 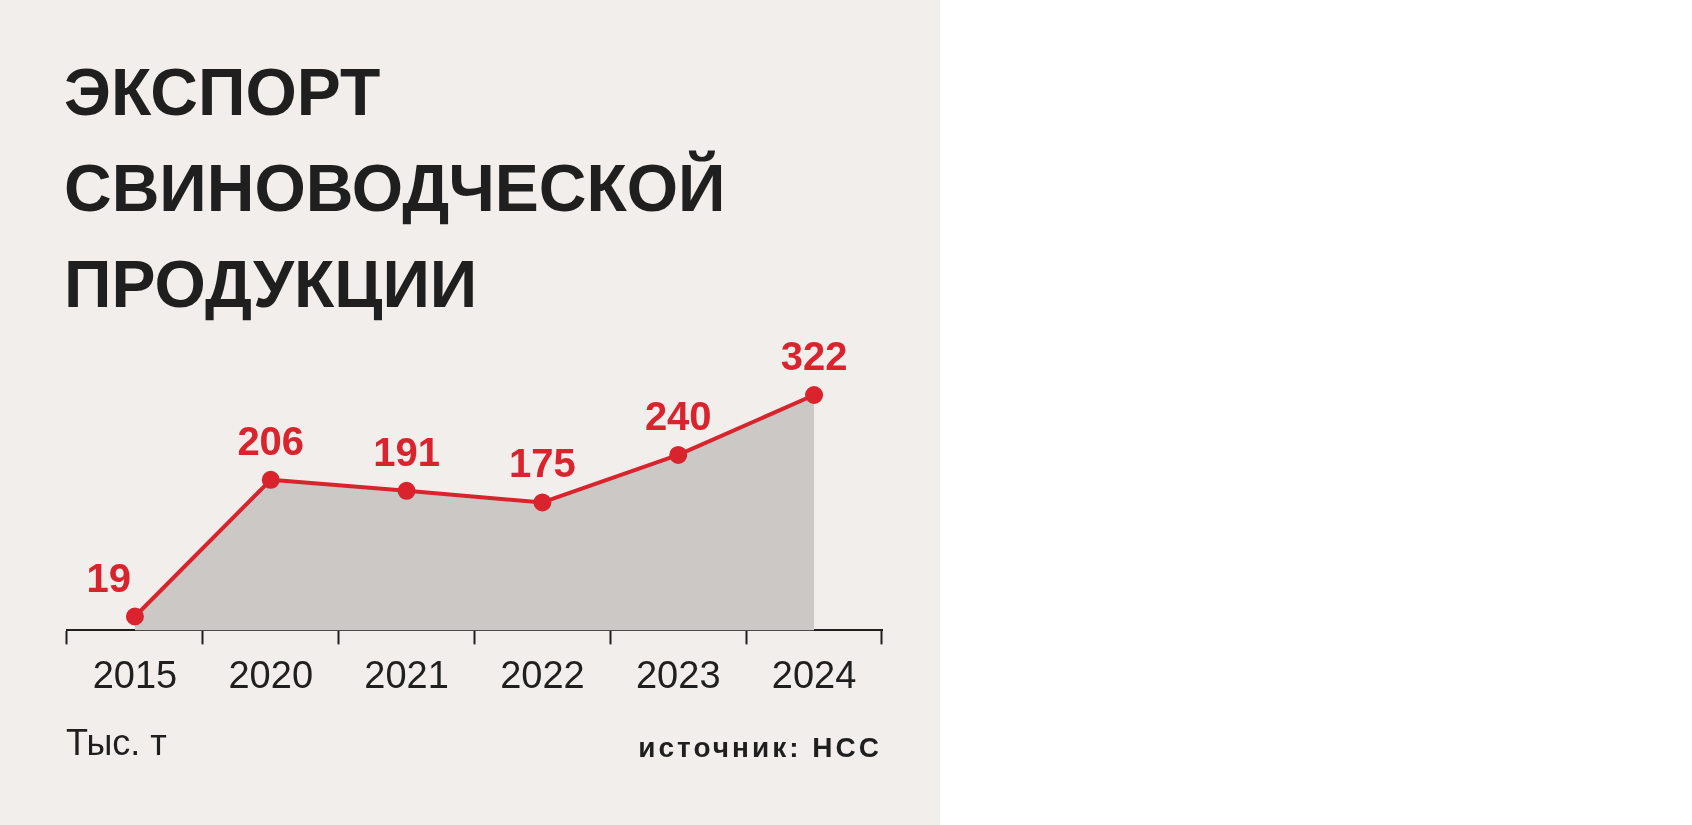 What do you see at coordinates (760, 748) in the screenshot?
I see `text: источник: НСС` at bounding box center [760, 748].